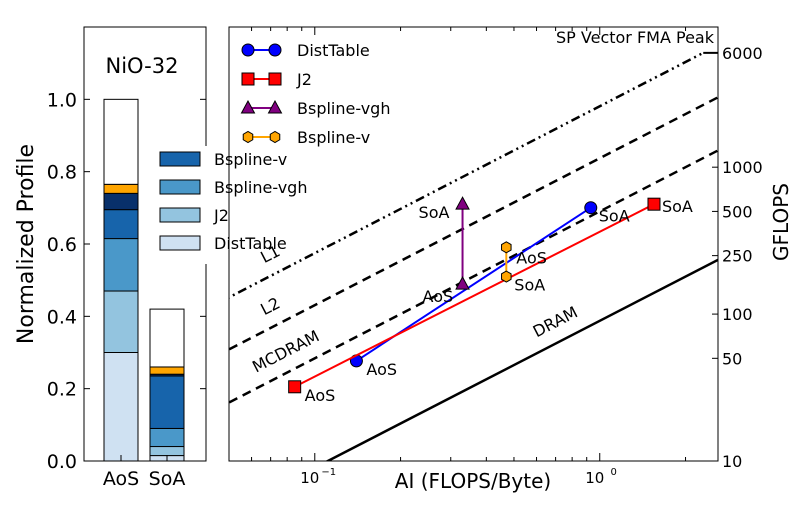 Image resolution: width=800 pixels, height=516 pixels. I want to click on data-point-bspline-v-aos, so click(506, 247).